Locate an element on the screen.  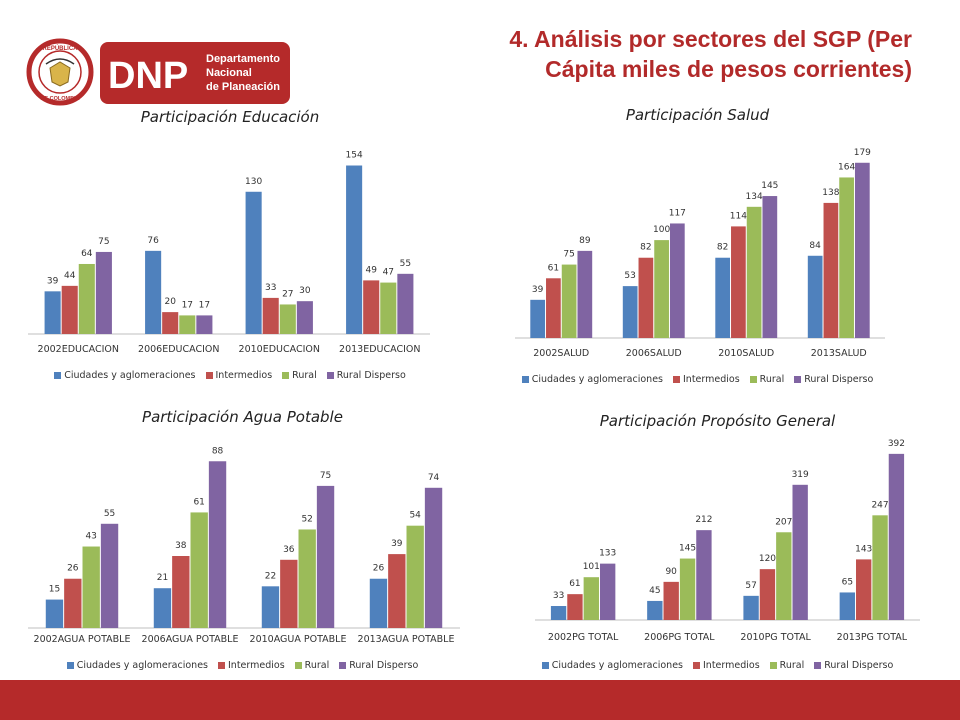
data-label: 43 is located at coordinates (90, 537).